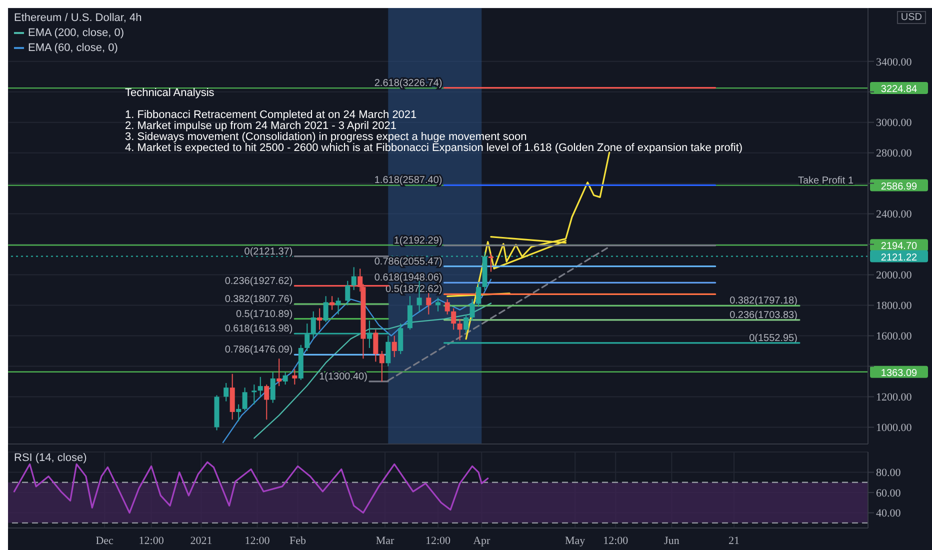 The image size is (932, 550). What do you see at coordinates (734, 540) in the screenshot?
I see `x-tick-label: 21` at bounding box center [734, 540].